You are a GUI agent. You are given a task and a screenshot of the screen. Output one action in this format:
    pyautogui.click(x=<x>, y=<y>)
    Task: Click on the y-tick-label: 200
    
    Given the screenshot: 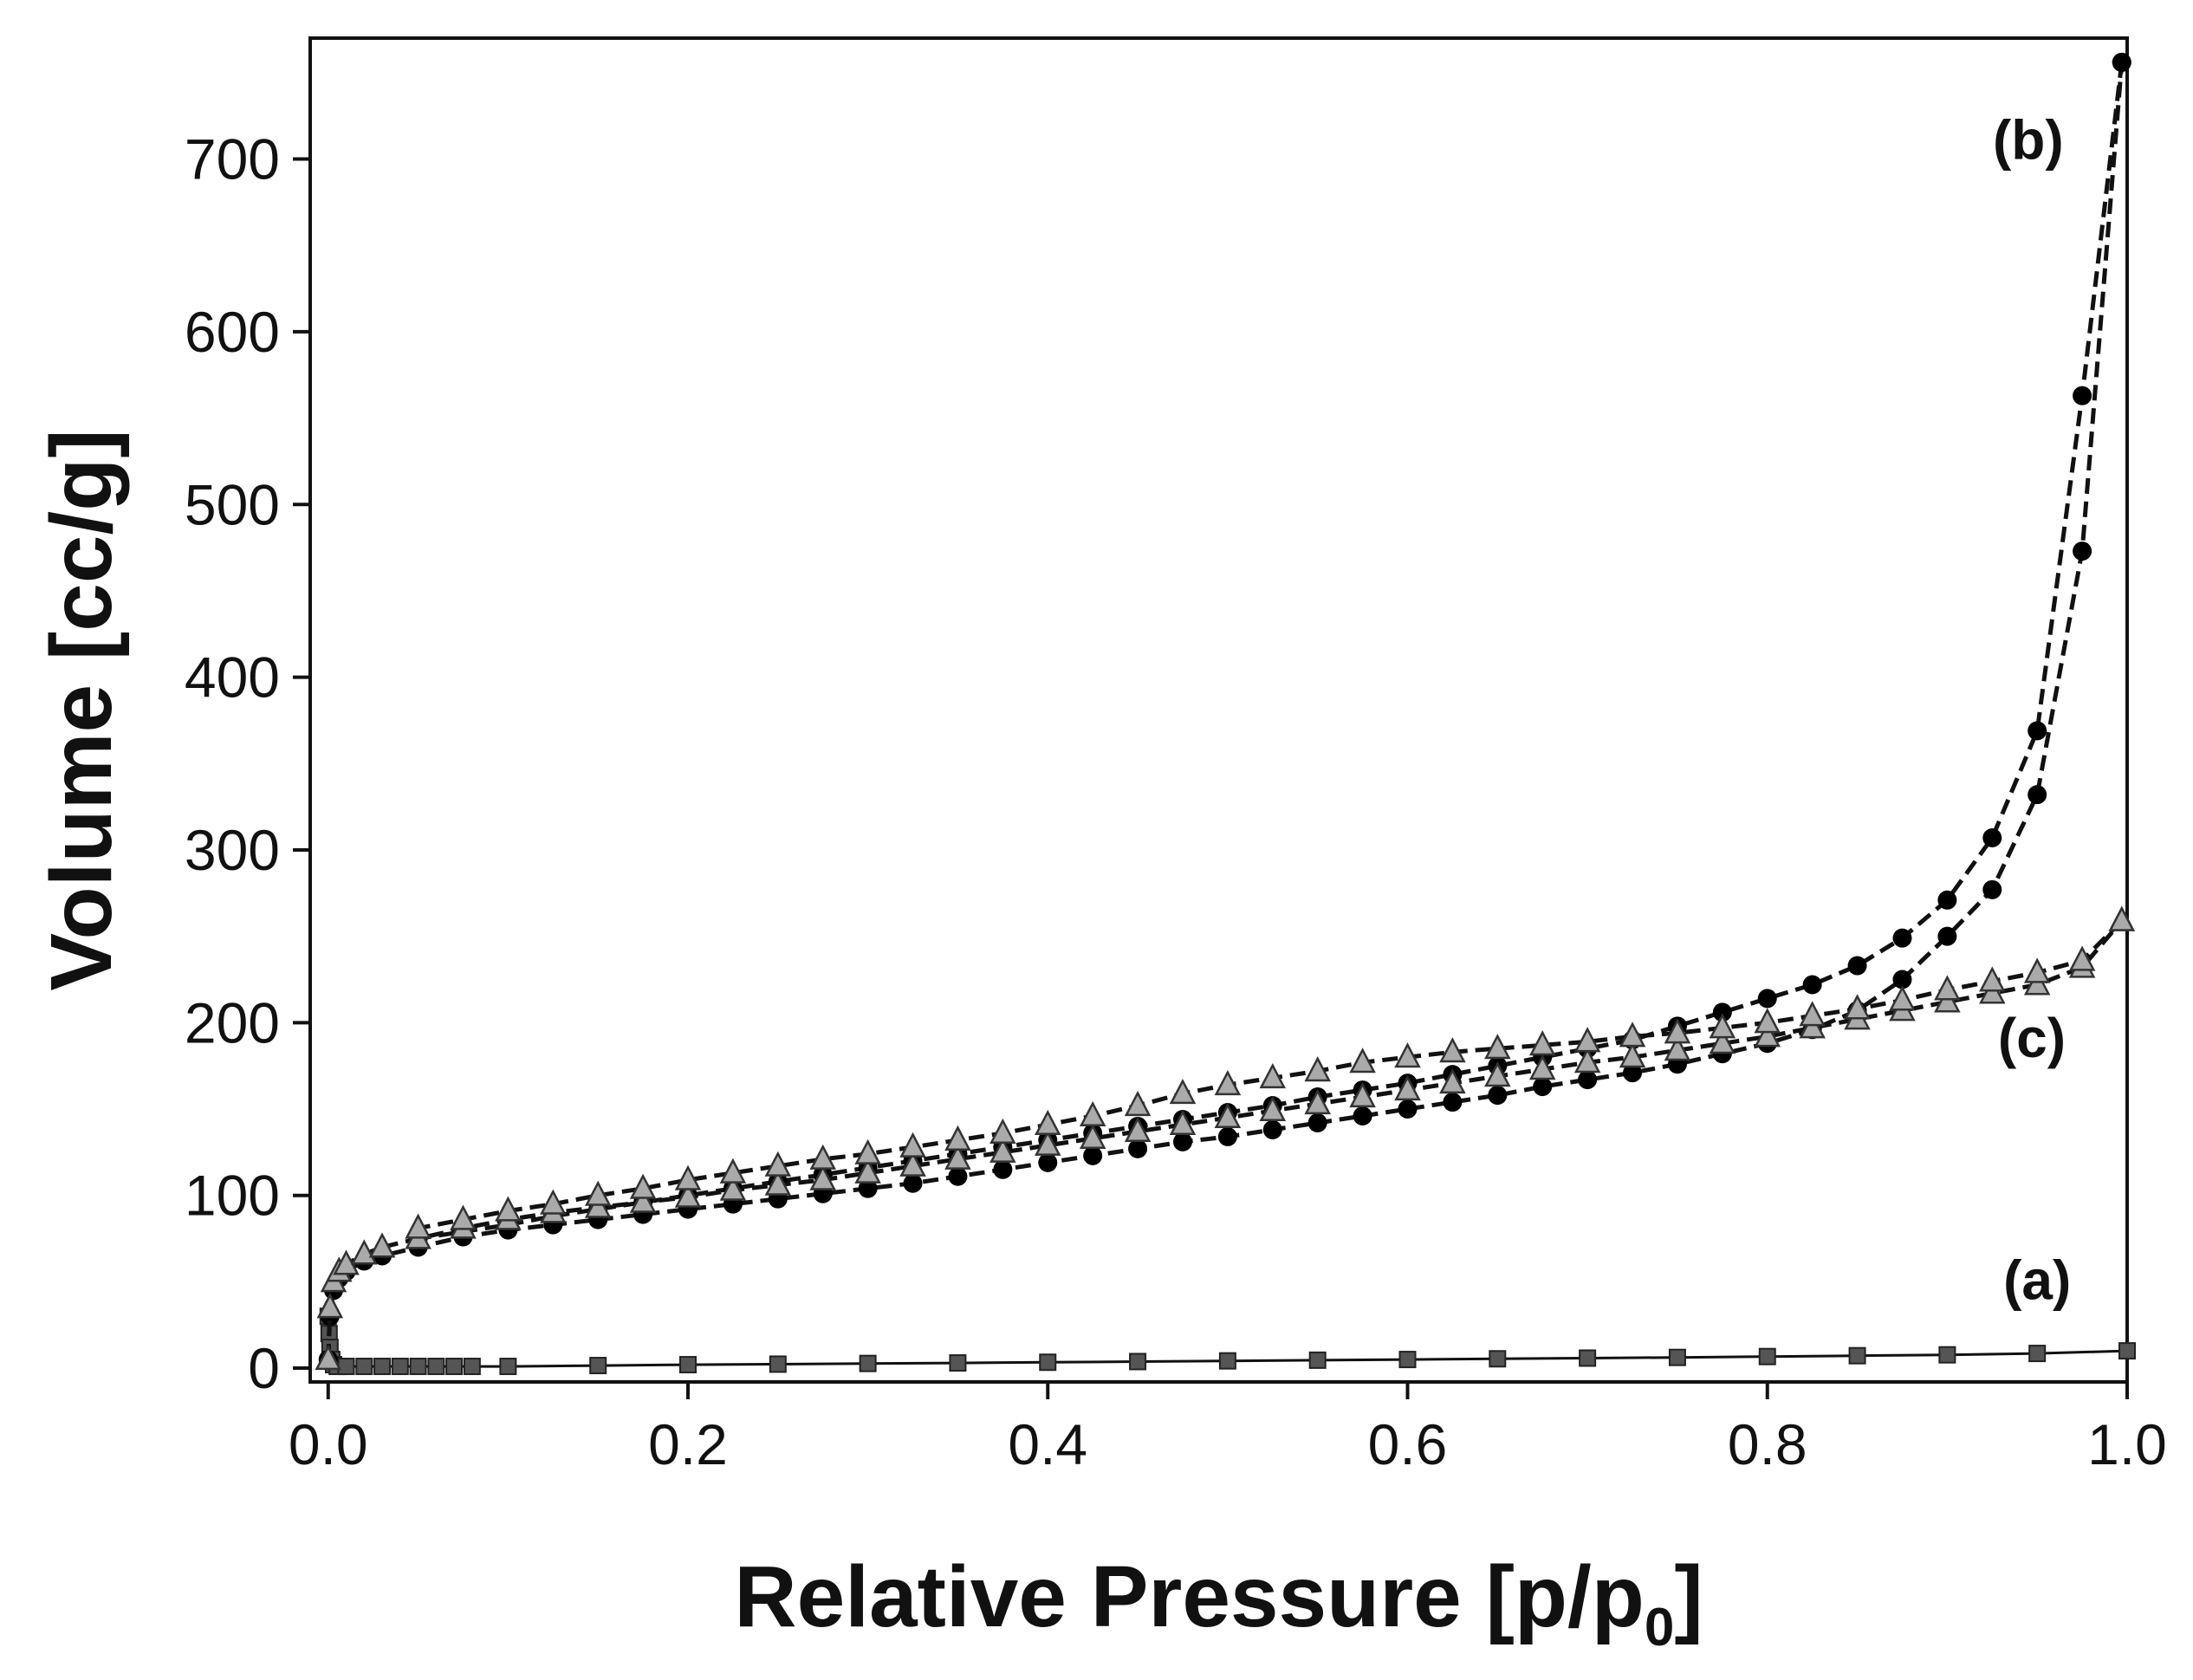 What is the action you would take?
    pyautogui.click(x=233, y=1022)
    